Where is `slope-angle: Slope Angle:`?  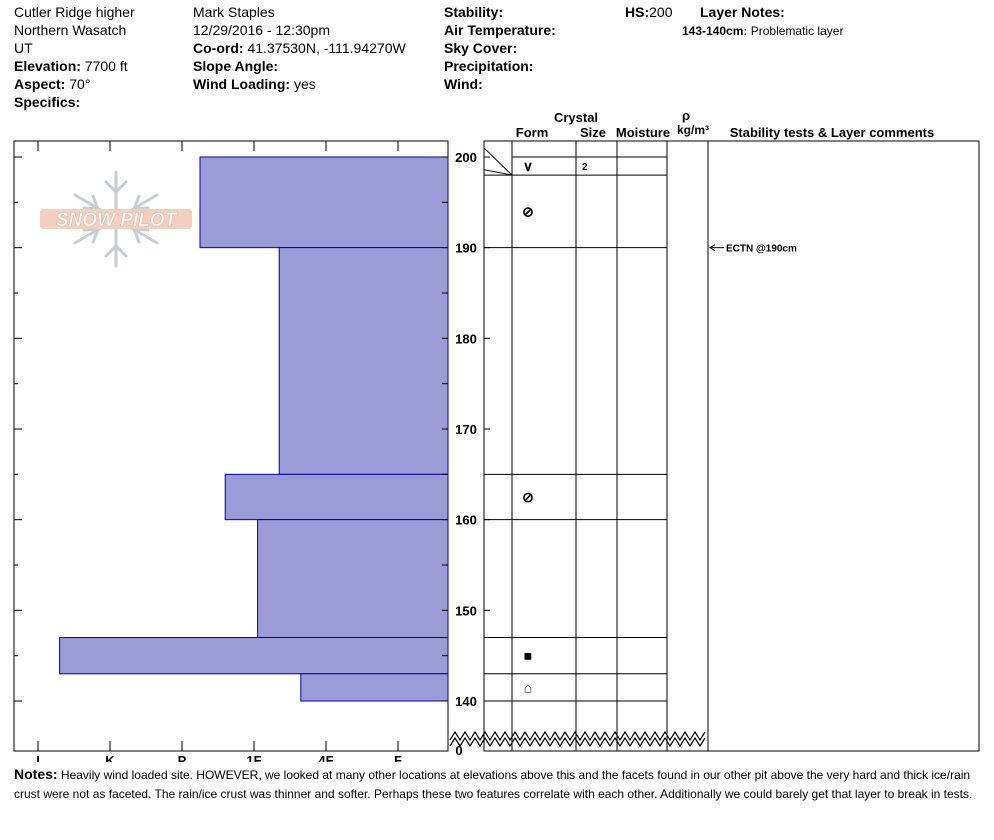
slope-angle: Slope Angle: is located at coordinates (299, 66).